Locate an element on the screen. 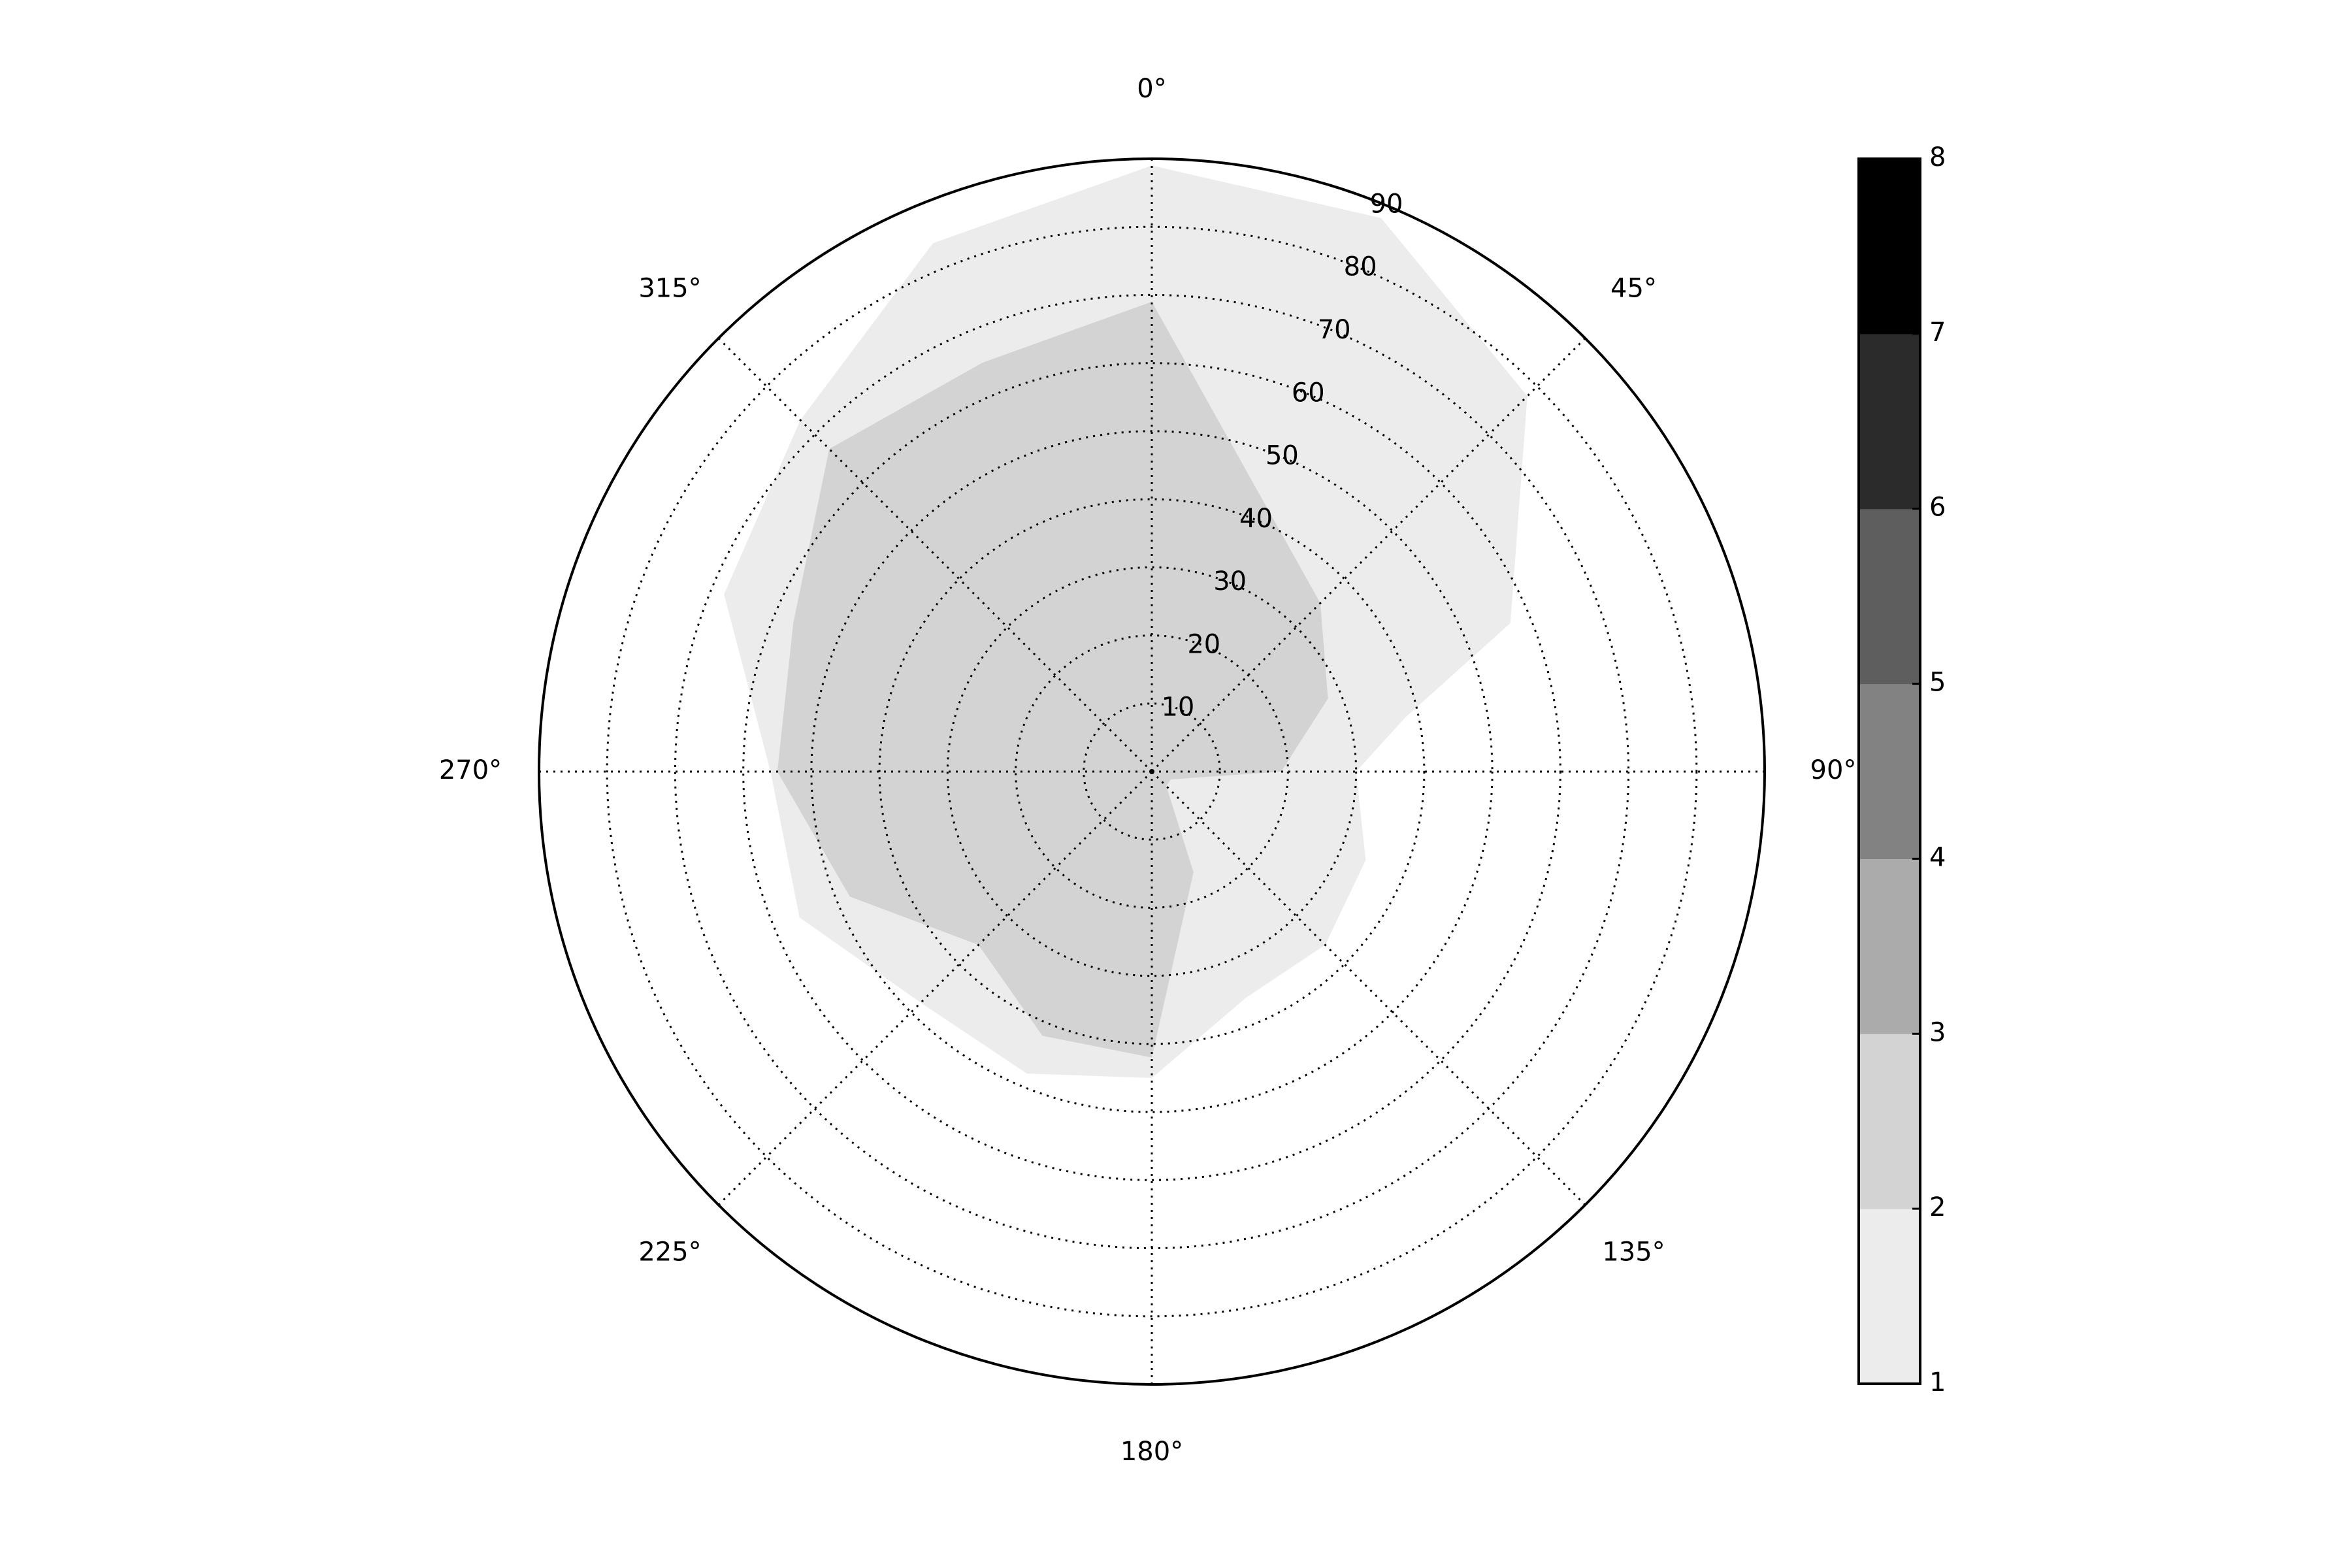  colorbar-tick-label: 5 is located at coordinates (1937, 683).